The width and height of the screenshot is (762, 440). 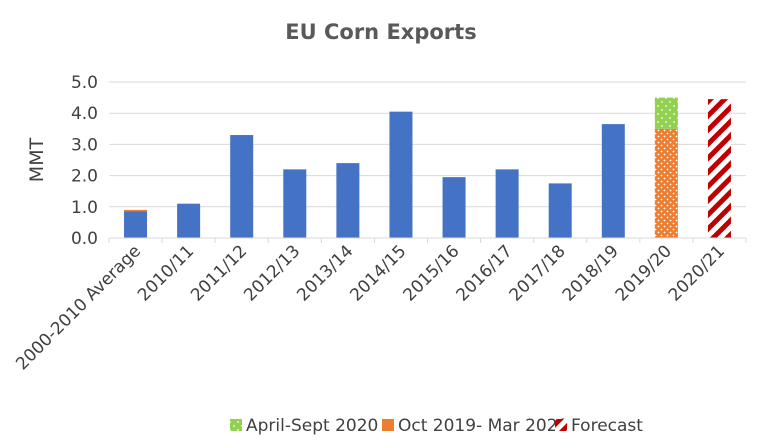 I want to click on y-tick-label: 4.0, so click(x=84, y=114).